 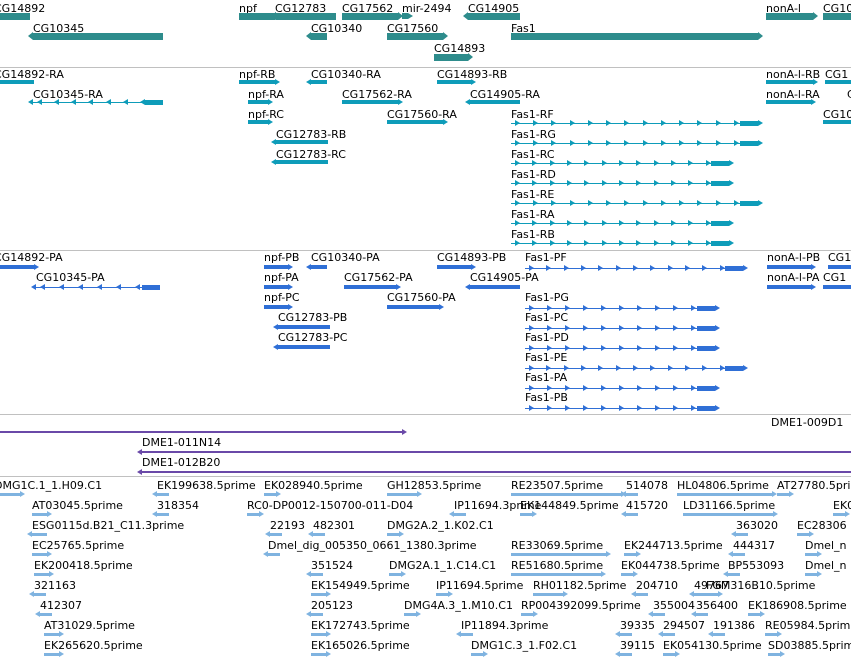 I want to click on est-label: 363020, so click(x=757, y=525).